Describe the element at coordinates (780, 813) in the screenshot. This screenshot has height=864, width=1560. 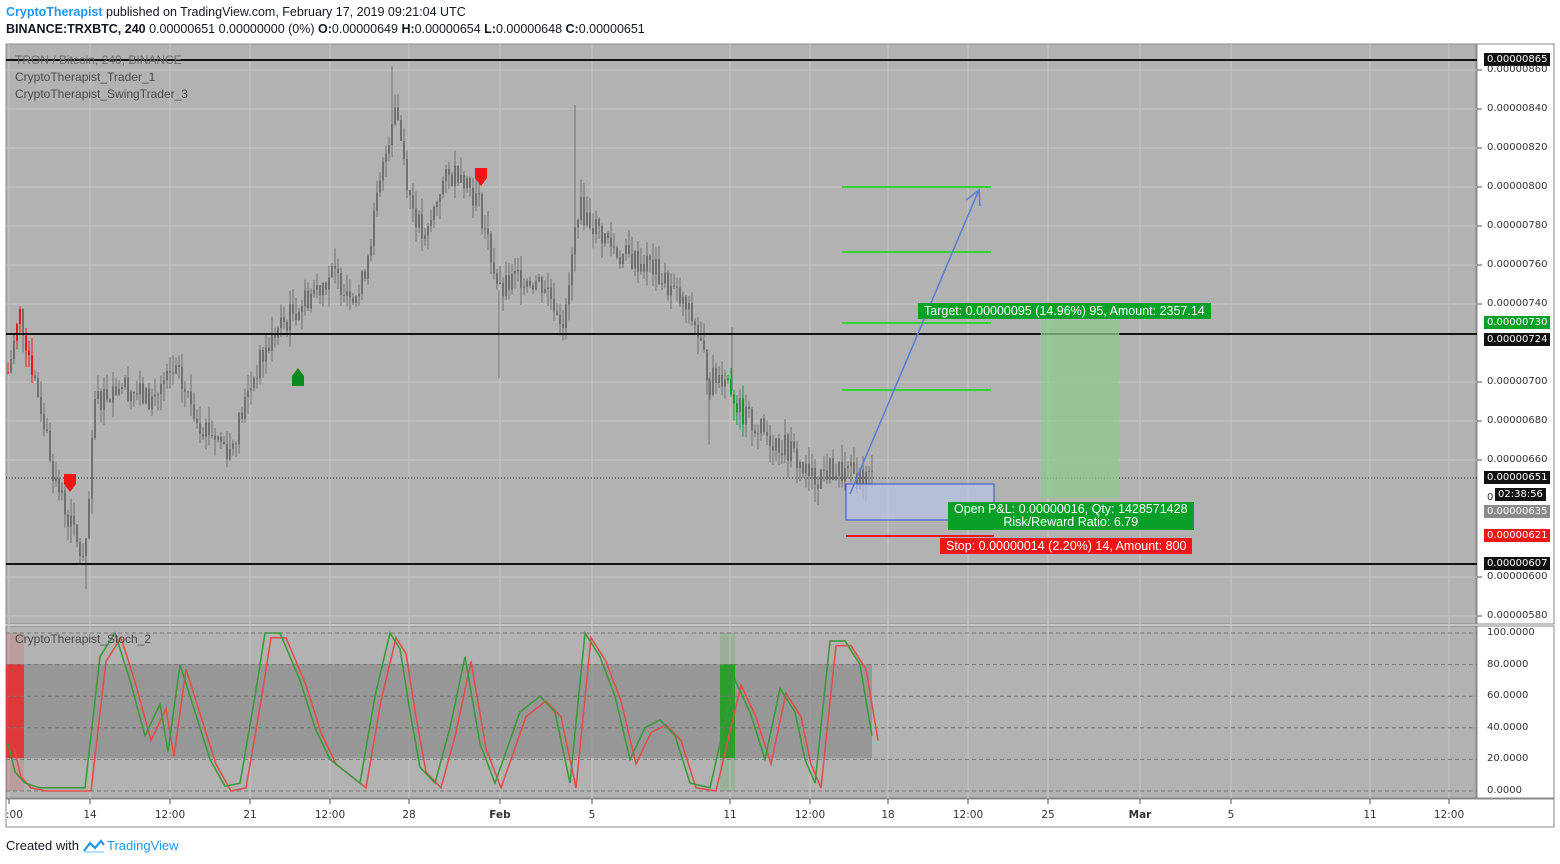
I see `time-axis` at that location.